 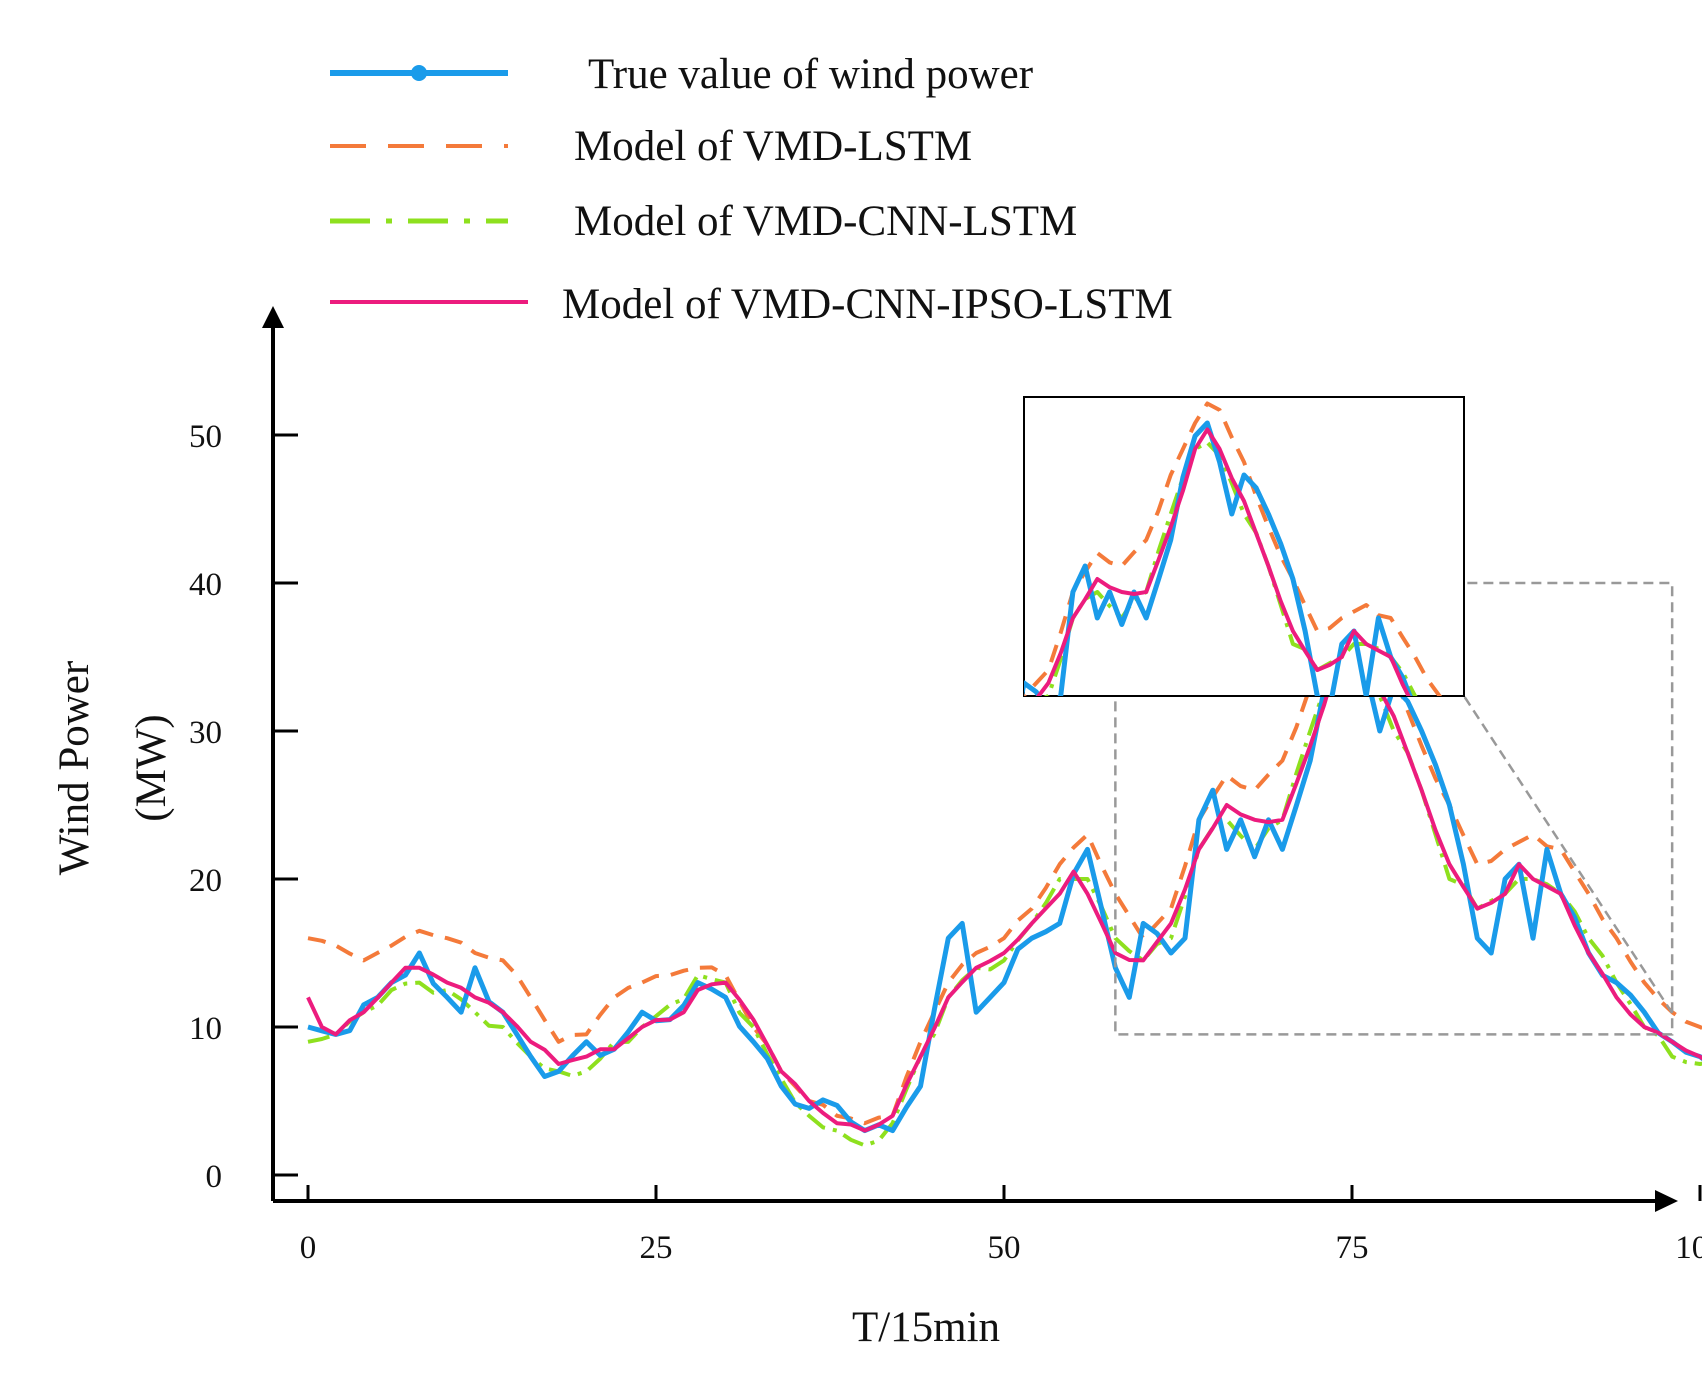 I want to click on legend-item-true-value: True value of wind power, so click(x=681, y=74).